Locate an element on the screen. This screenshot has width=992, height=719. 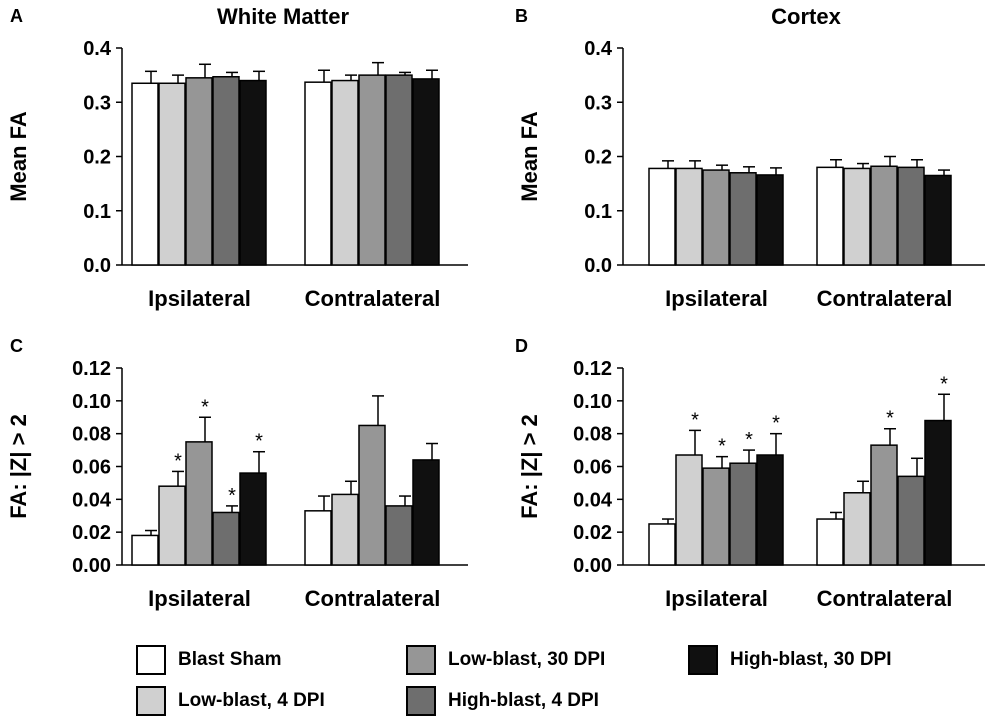
panel-a-ytick-label: 0.1 is located at coordinates (97, 212).